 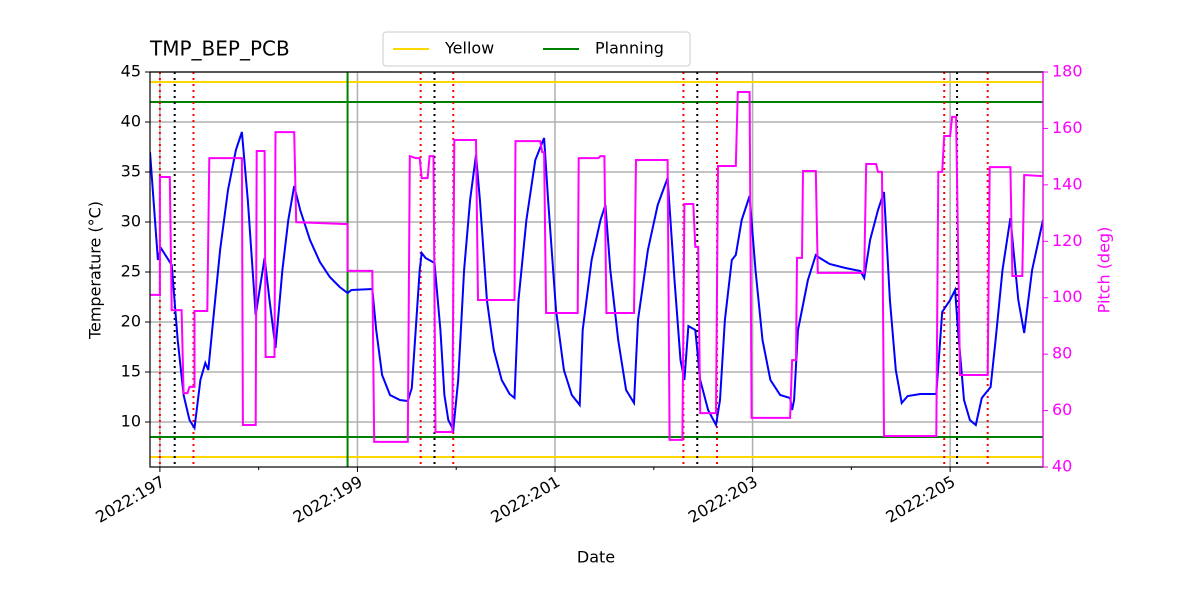 What do you see at coordinates (1067, 127) in the screenshot?
I see `y2-tick-label: 160` at bounding box center [1067, 127].